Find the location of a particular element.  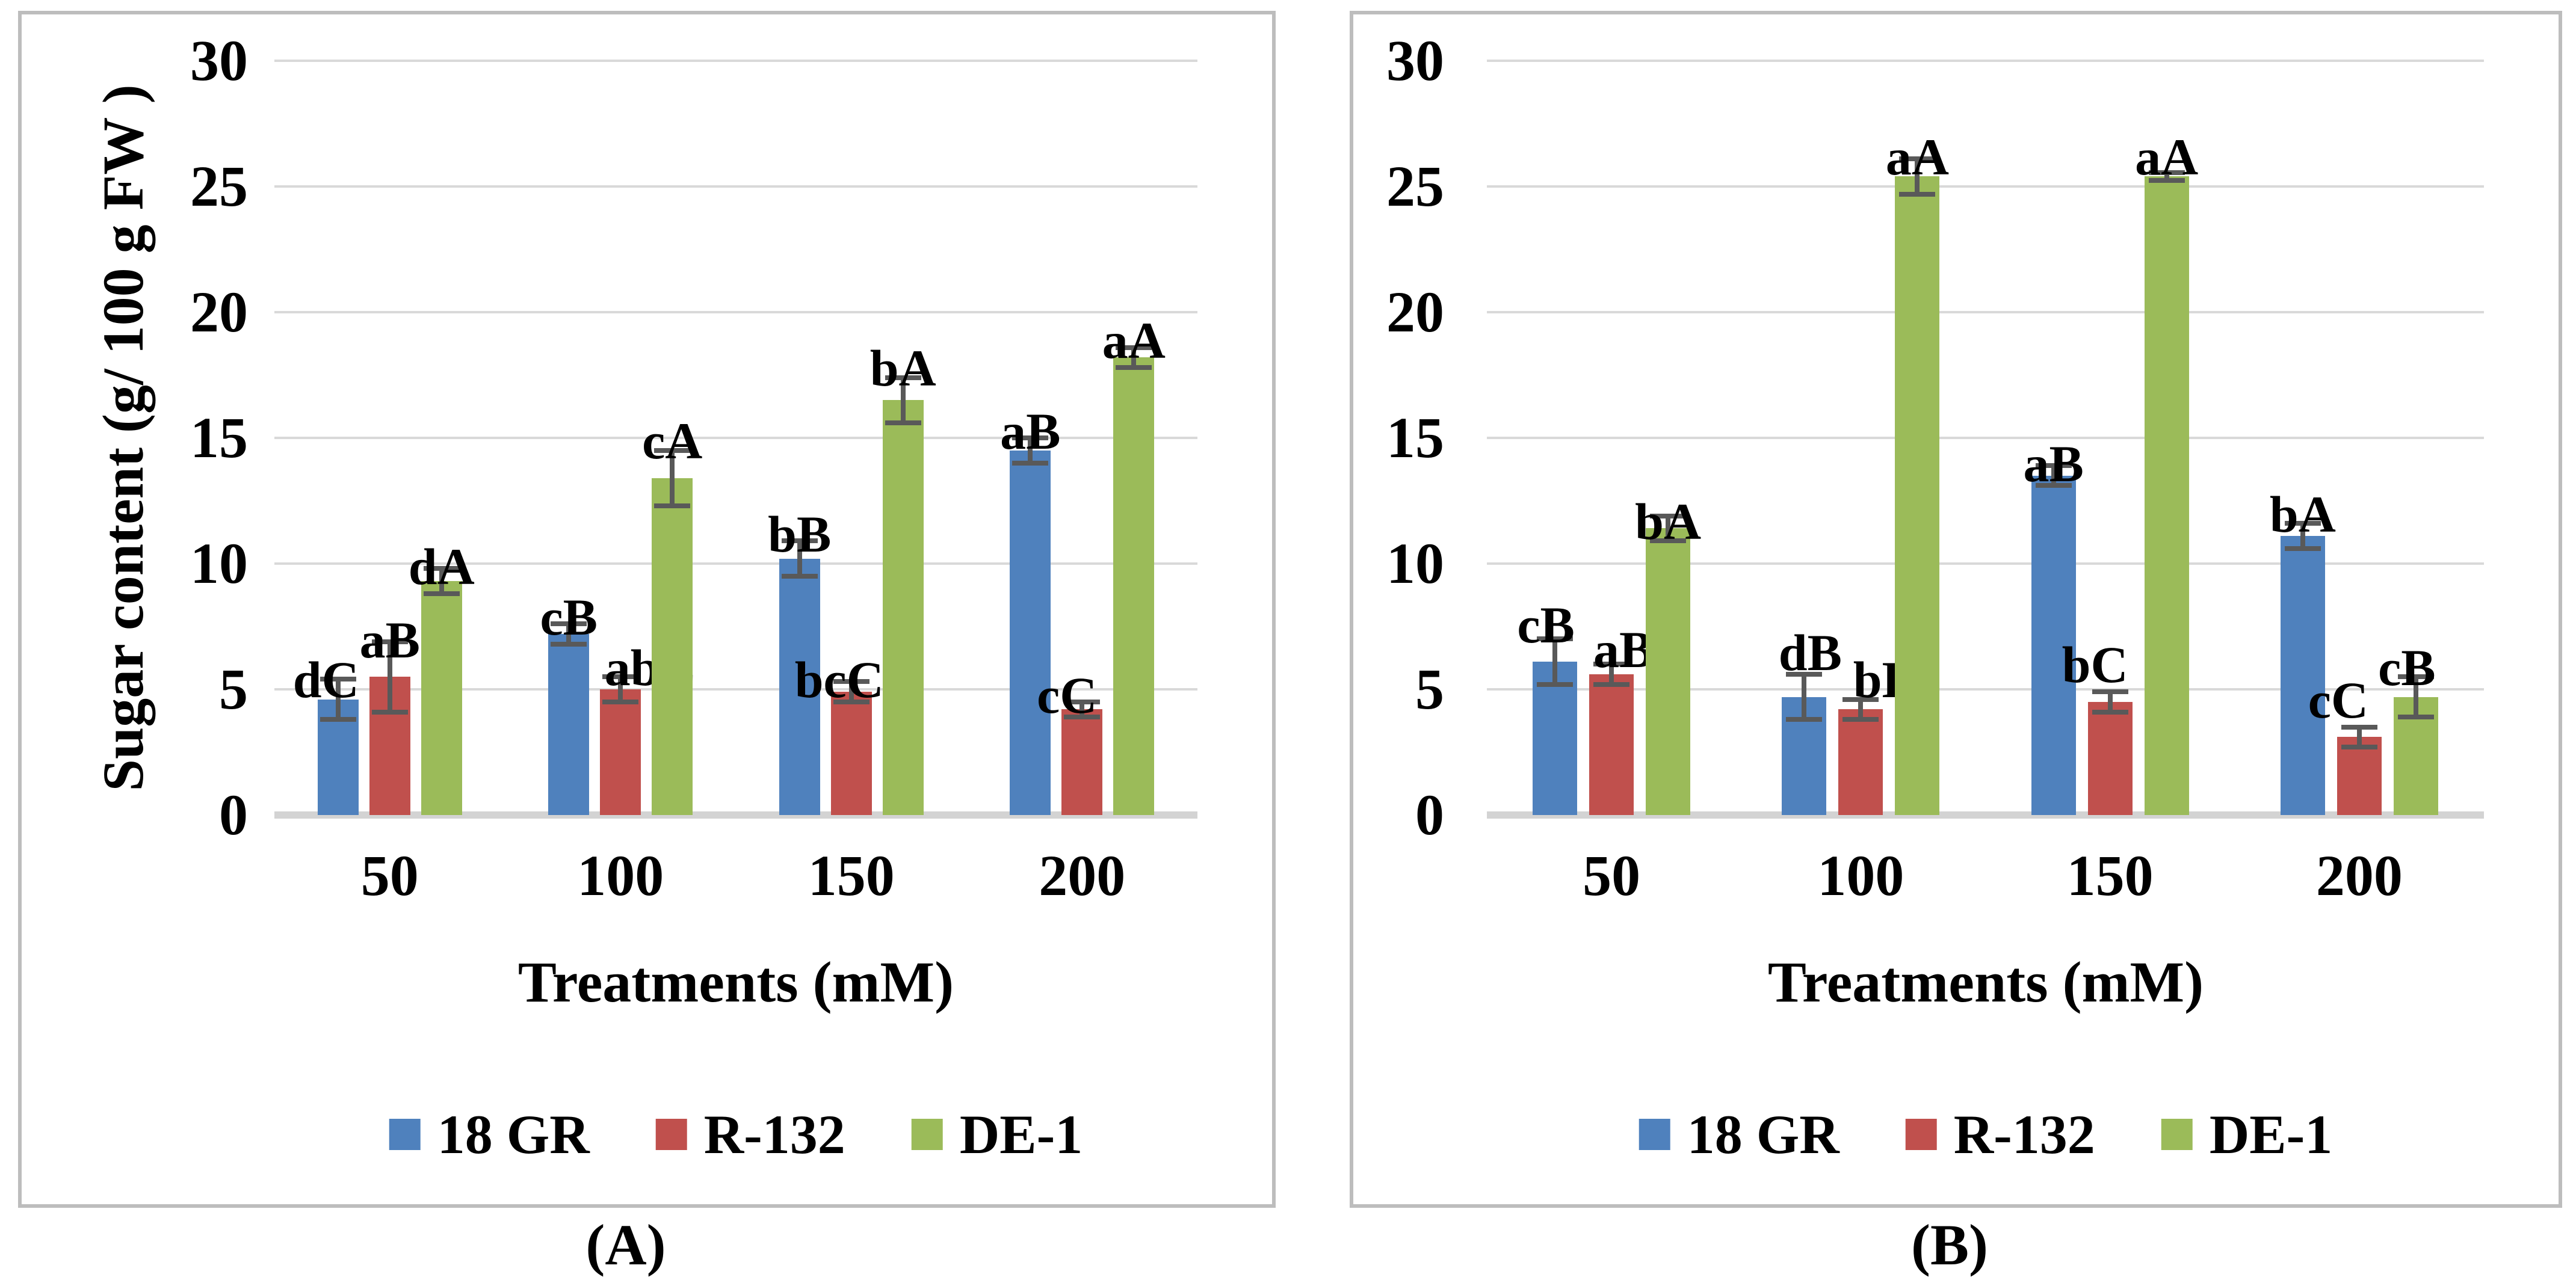

x-axis-title-a: Treatments (mM) is located at coordinates (735, 982).